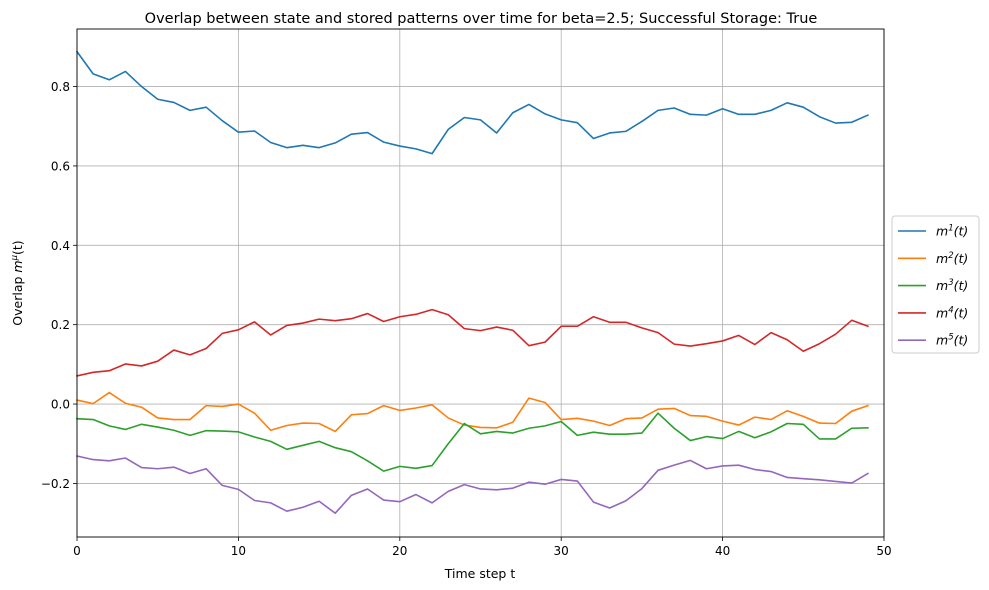 The width and height of the screenshot is (989, 590). What do you see at coordinates (472, 342) in the screenshot?
I see `series-line-m4` at bounding box center [472, 342].